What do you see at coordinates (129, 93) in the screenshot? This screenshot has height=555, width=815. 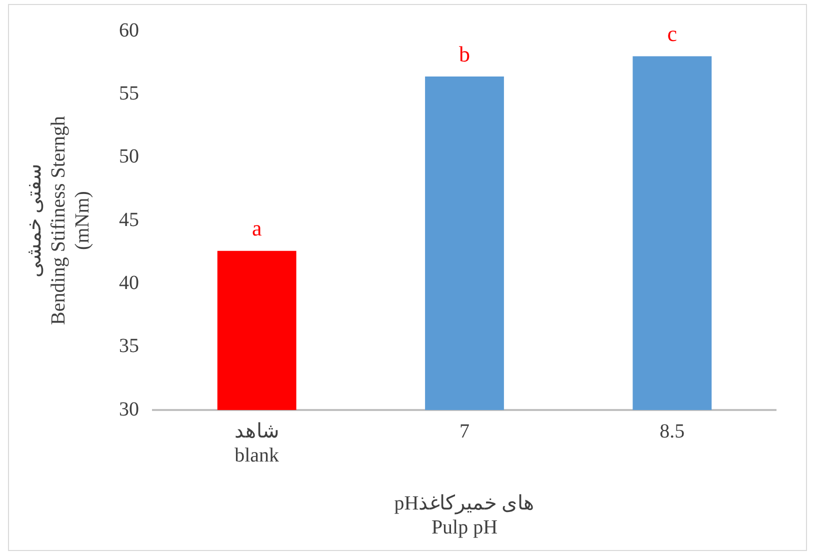 I see `y-tick-label: 55` at bounding box center [129, 93].